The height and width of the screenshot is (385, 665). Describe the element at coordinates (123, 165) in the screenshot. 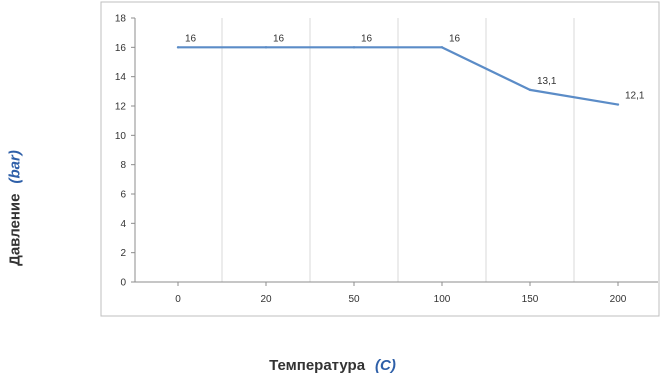

I see `y-tick-label: 8` at that location.